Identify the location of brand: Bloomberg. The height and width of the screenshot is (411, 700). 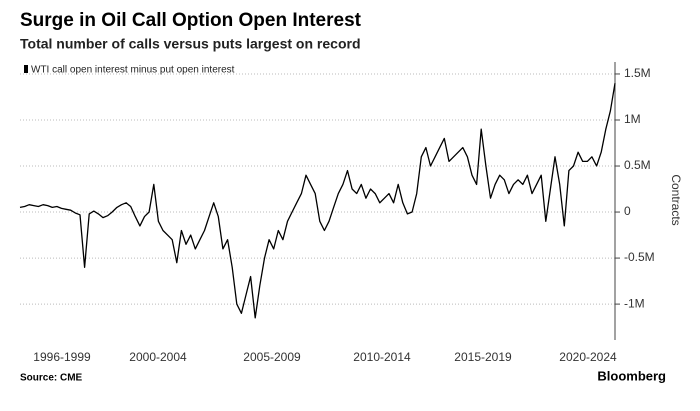
(631, 375).